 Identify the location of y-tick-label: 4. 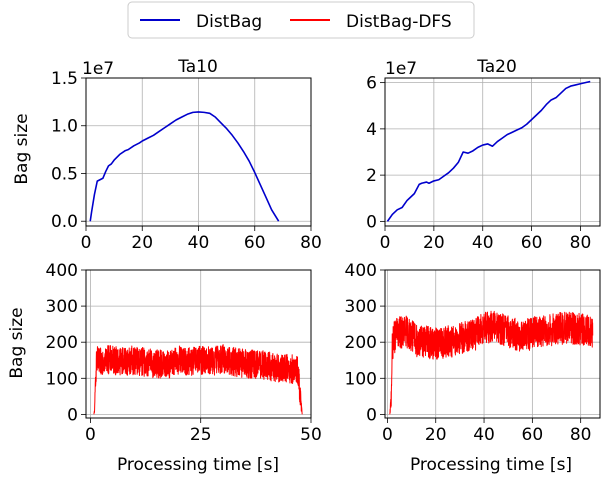
(371, 130).